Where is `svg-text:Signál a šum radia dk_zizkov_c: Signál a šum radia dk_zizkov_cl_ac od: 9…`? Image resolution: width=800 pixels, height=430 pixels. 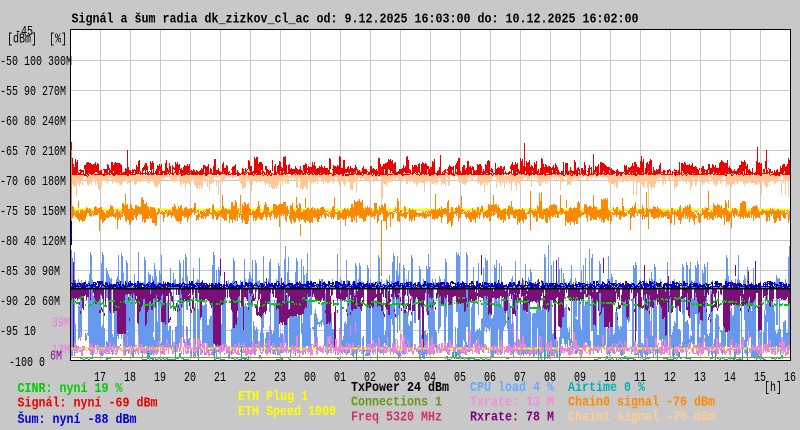
svg-text:Signál a šum radia dk_zizkov_c: Signál a šum radia dk_zizkov_cl_ac od: 9… is located at coordinates (355, 20).